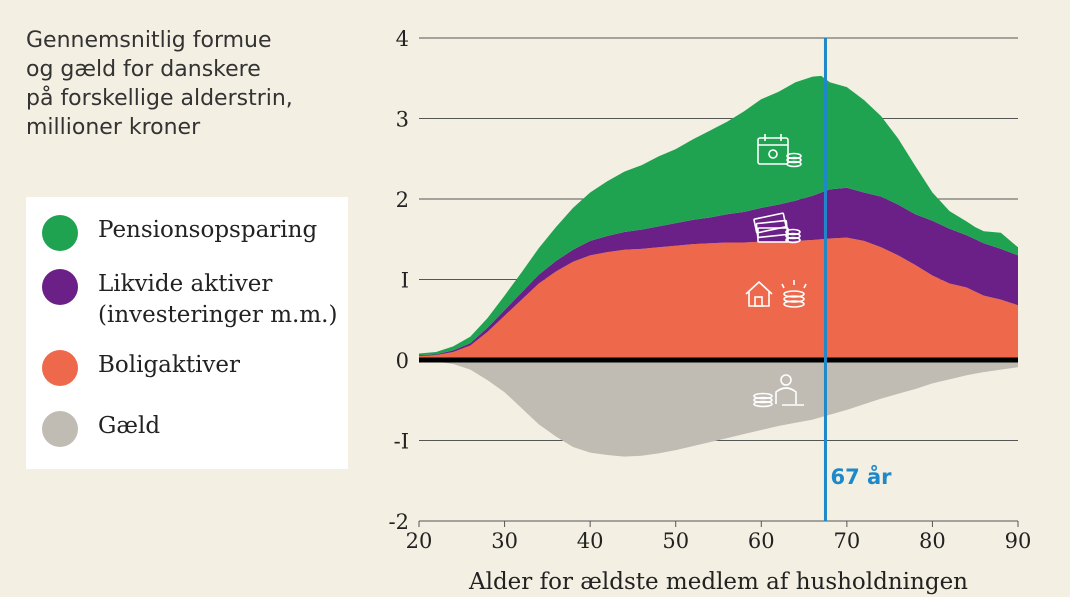 This screenshot has width=1070, height=597. What do you see at coordinates (159, 98) in the screenshot?
I see `title-line-3: på forskellige alderstrin,` at bounding box center [159, 98].